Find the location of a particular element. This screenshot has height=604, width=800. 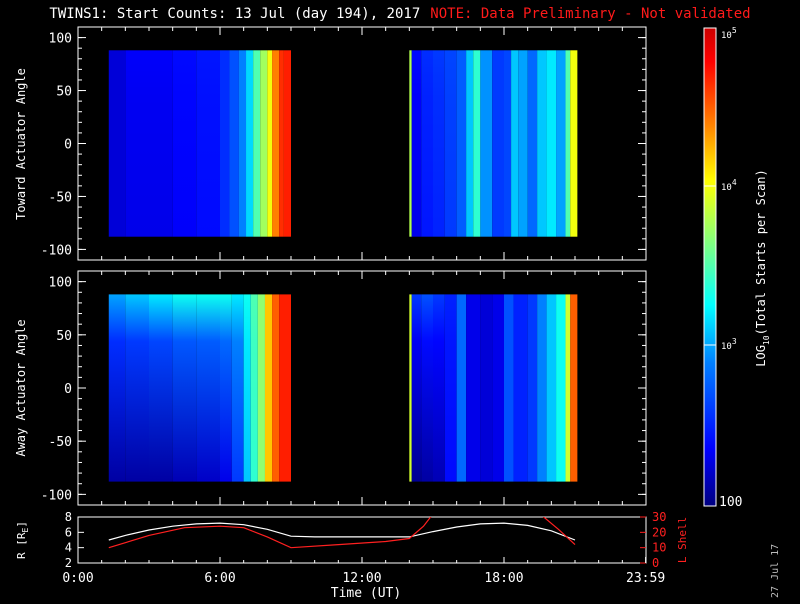

time-xtick-label: 12:00 is located at coordinates (361, 578).